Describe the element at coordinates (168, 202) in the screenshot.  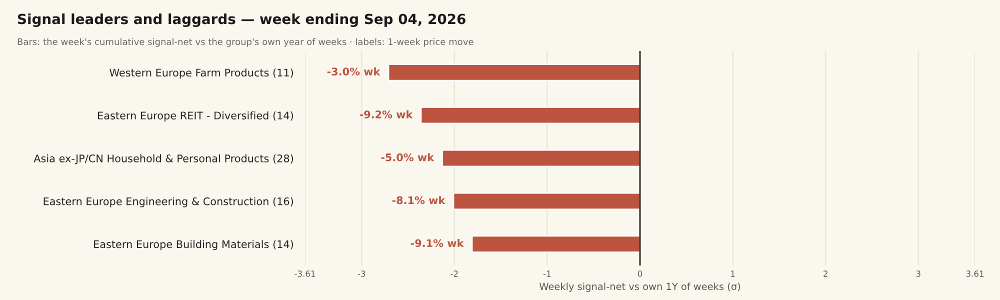
I see `y-tick-label: Eastern Europe Engineering & Construction (16)` at that location.